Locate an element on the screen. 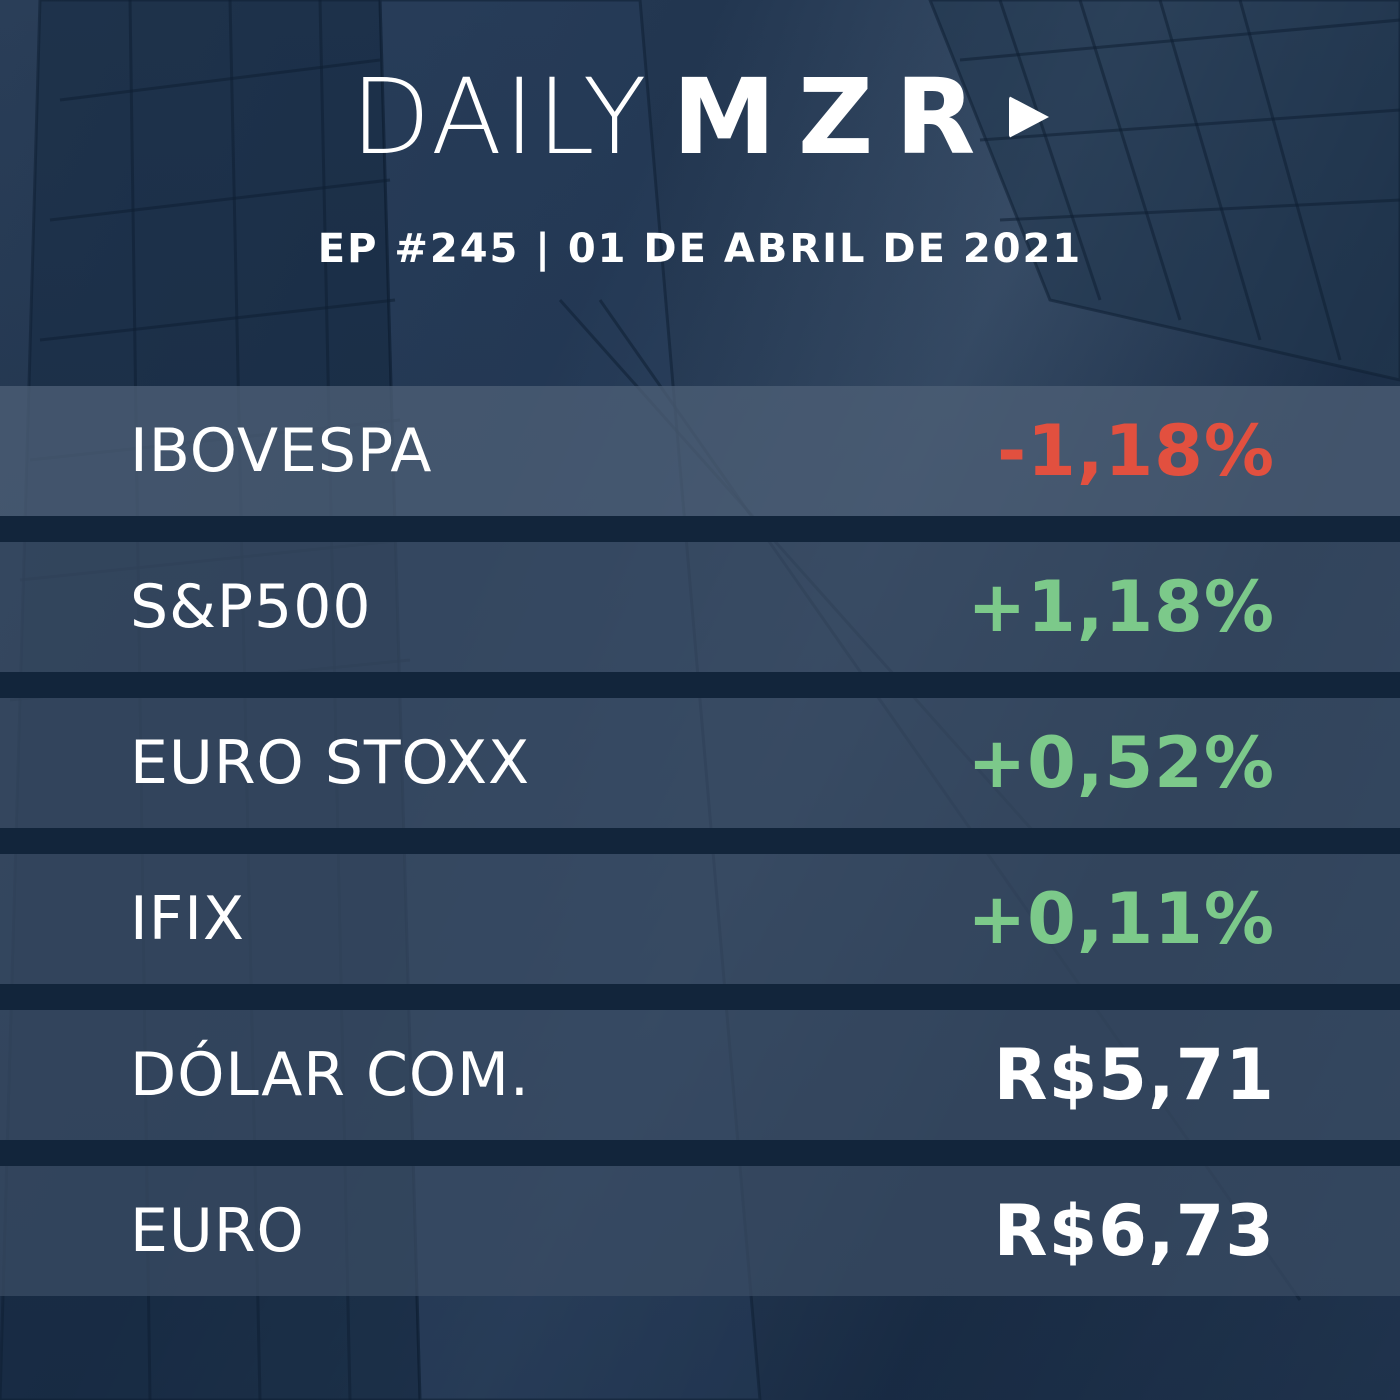  market-value: R$6,73 is located at coordinates (1134, 1231).